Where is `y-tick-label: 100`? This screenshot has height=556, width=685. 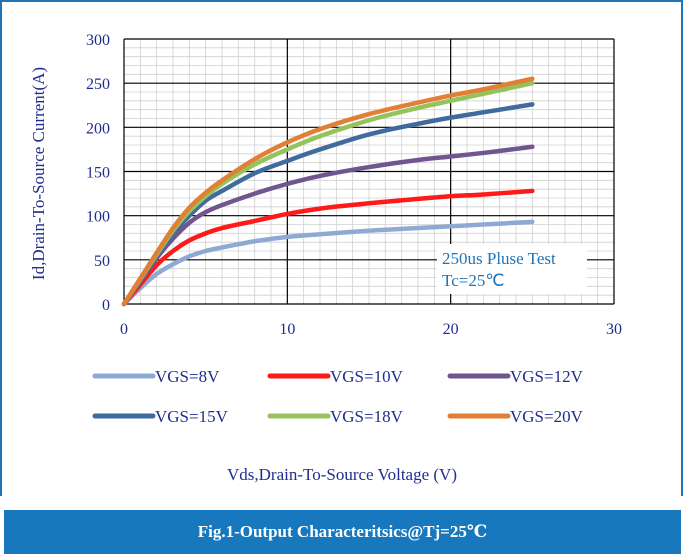
y-tick-label: 100 is located at coordinates (98, 217).